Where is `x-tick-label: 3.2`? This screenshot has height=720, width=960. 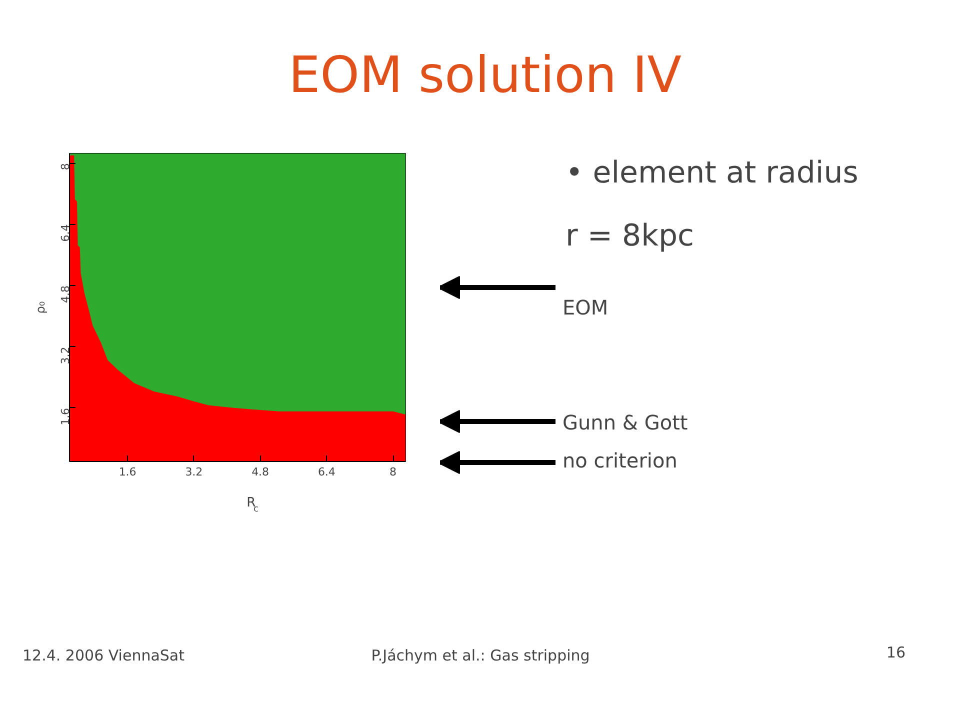
x-tick-label: 3.2 is located at coordinates (194, 472).